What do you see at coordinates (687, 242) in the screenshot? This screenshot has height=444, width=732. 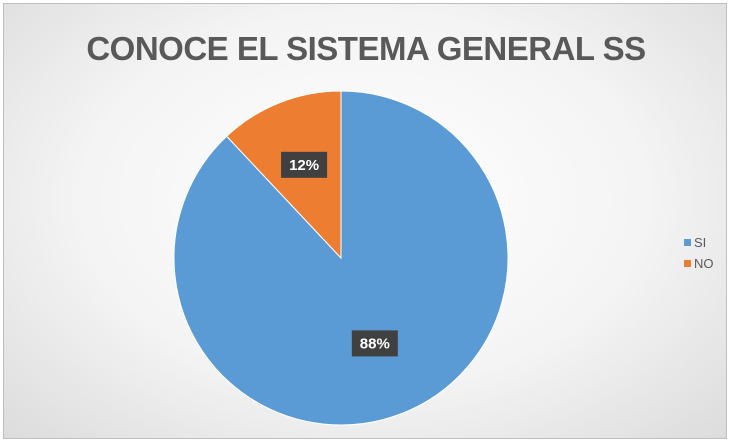 I see `legend-swatch-si` at bounding box center [687, 242].